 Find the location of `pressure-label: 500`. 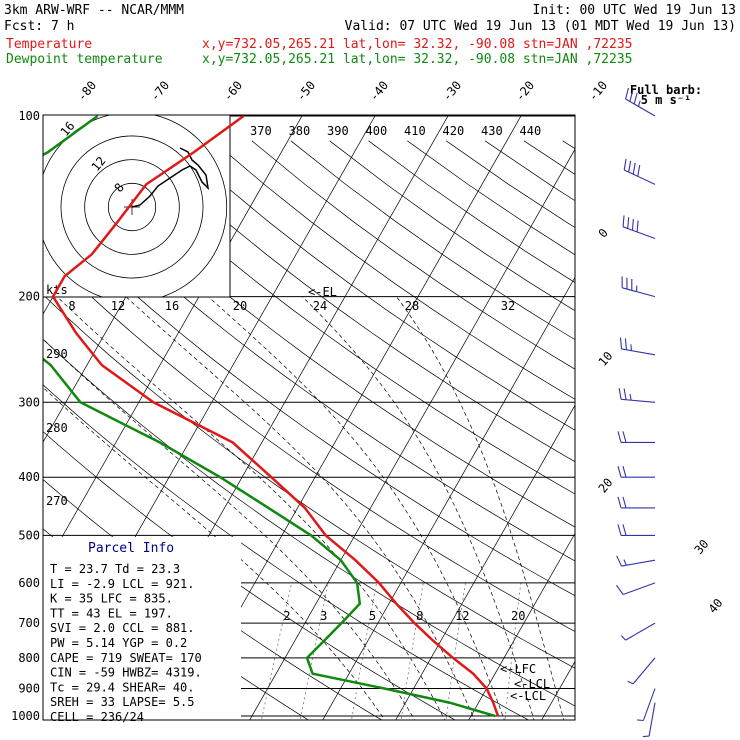

pressure-label: 500 is located at coordinates (29, 535).